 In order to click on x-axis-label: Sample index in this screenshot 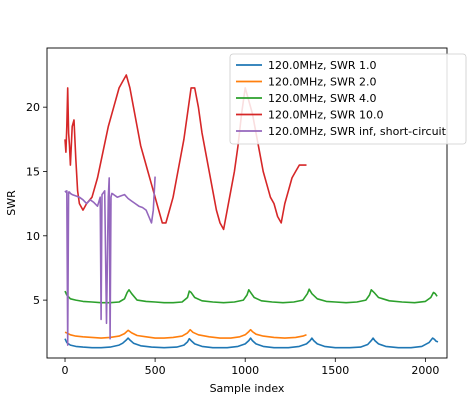, I will do `click(247, 388)`.